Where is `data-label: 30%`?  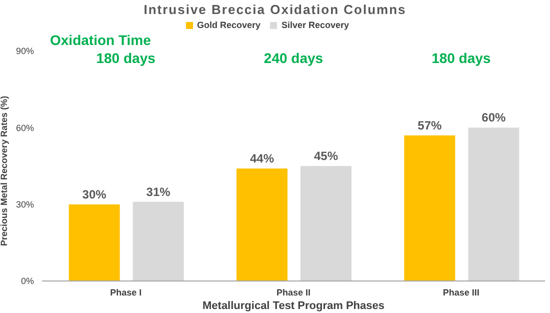 data-label: 30% is located at coordinates (94, 194).